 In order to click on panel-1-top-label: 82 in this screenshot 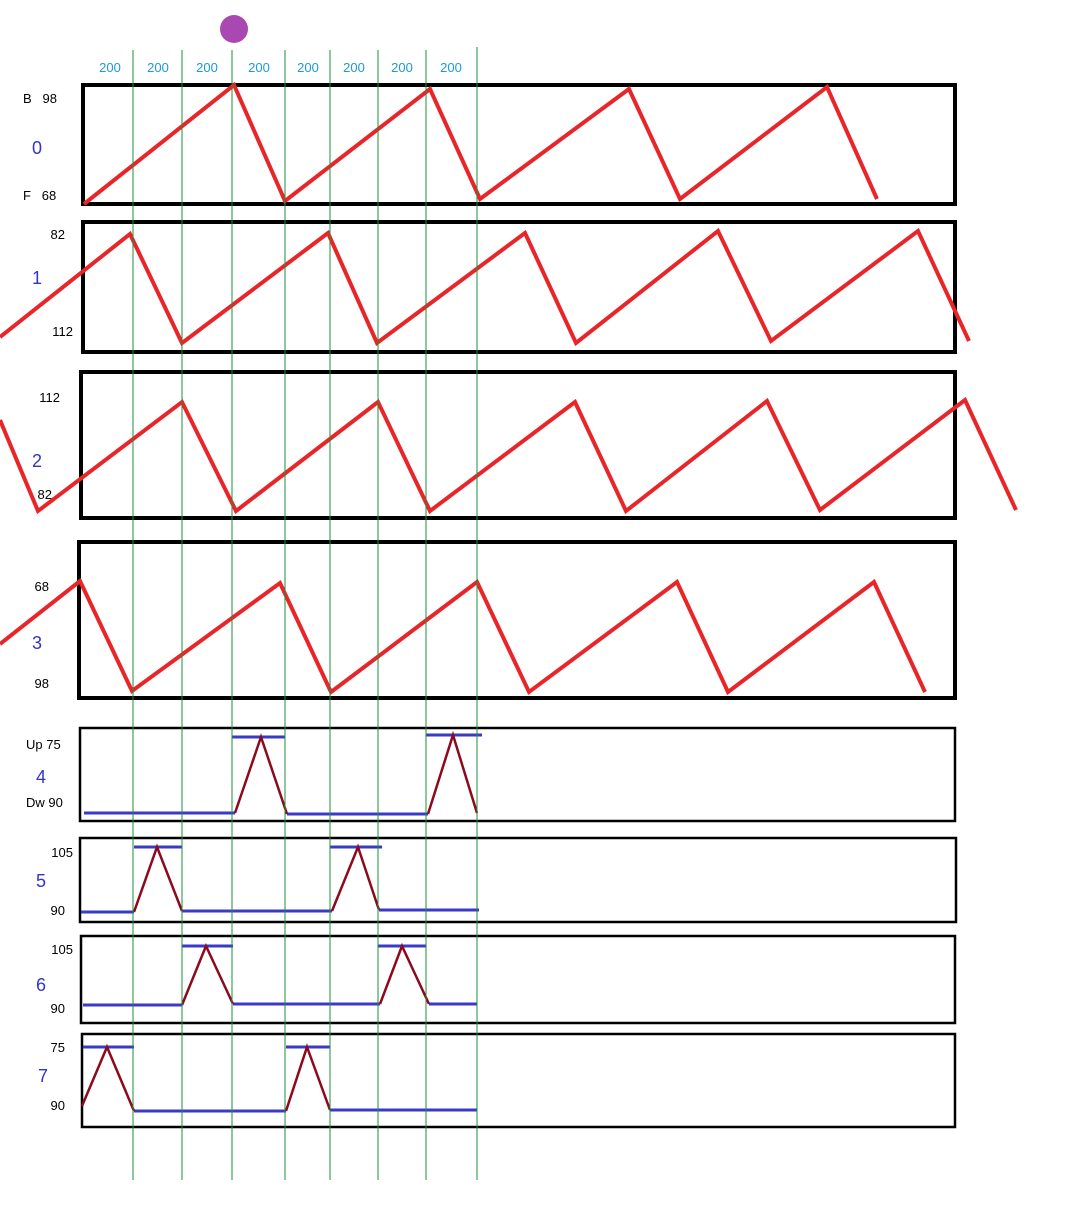, I will do `click(58, 234)`.